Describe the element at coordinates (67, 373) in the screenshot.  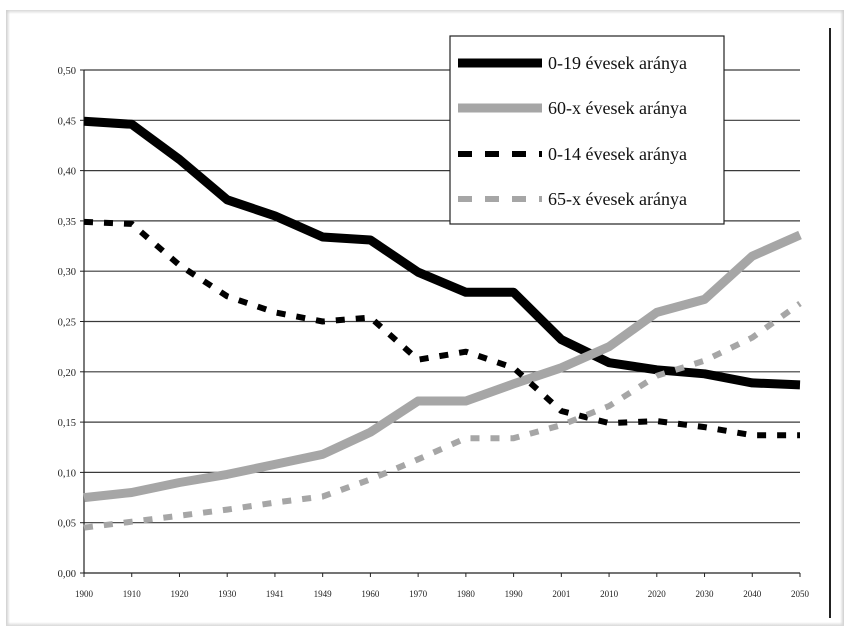
I see `y-tick-label: 0,20` at that location.